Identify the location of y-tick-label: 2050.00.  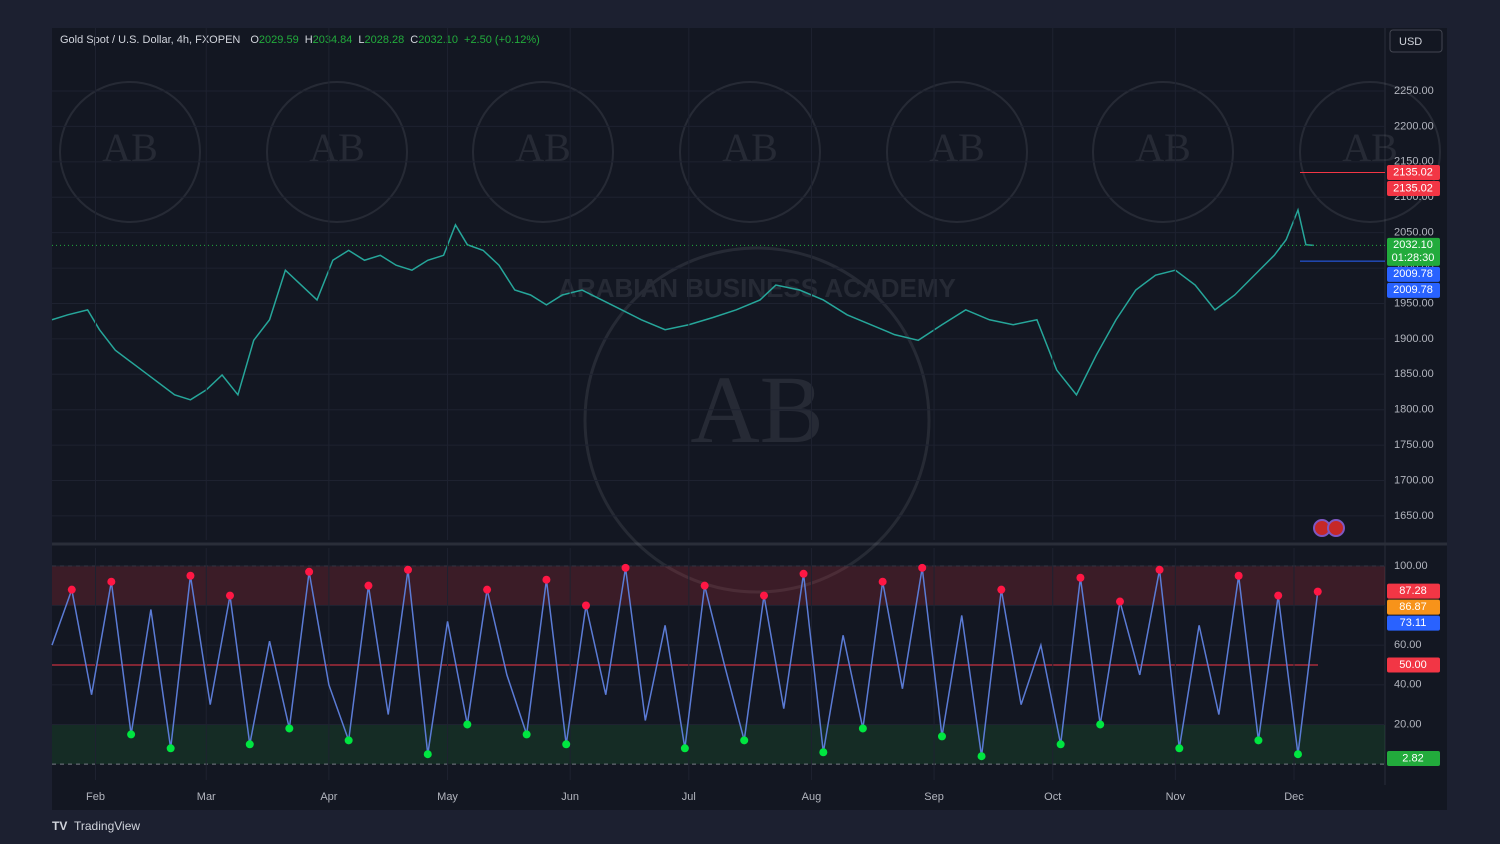
(1414, 233).